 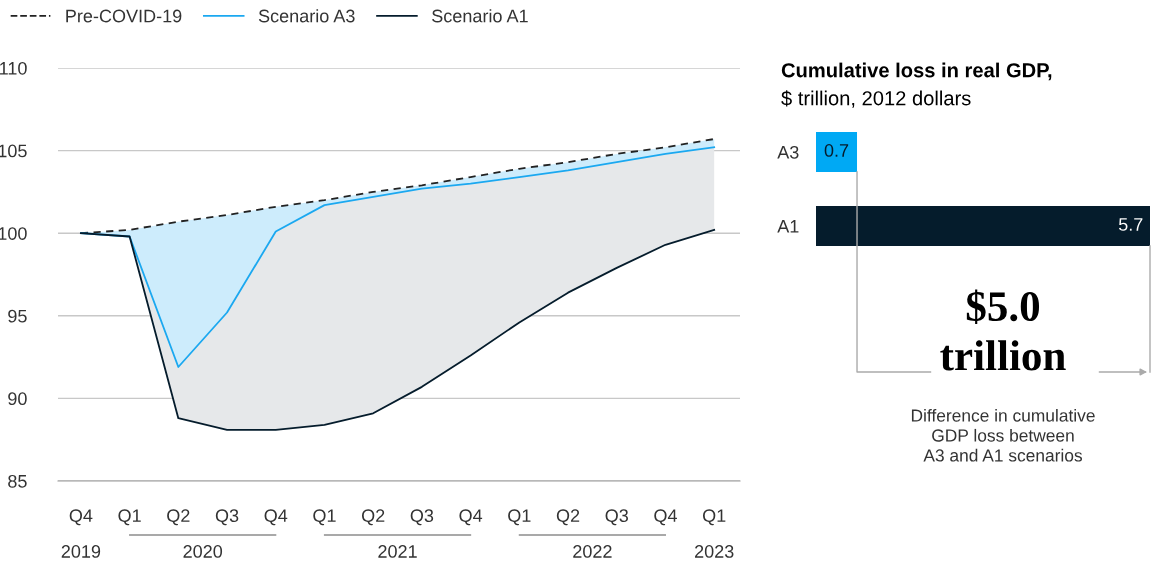 I want to click on legend-label: Scenario A1, so click(x=480, y=16).